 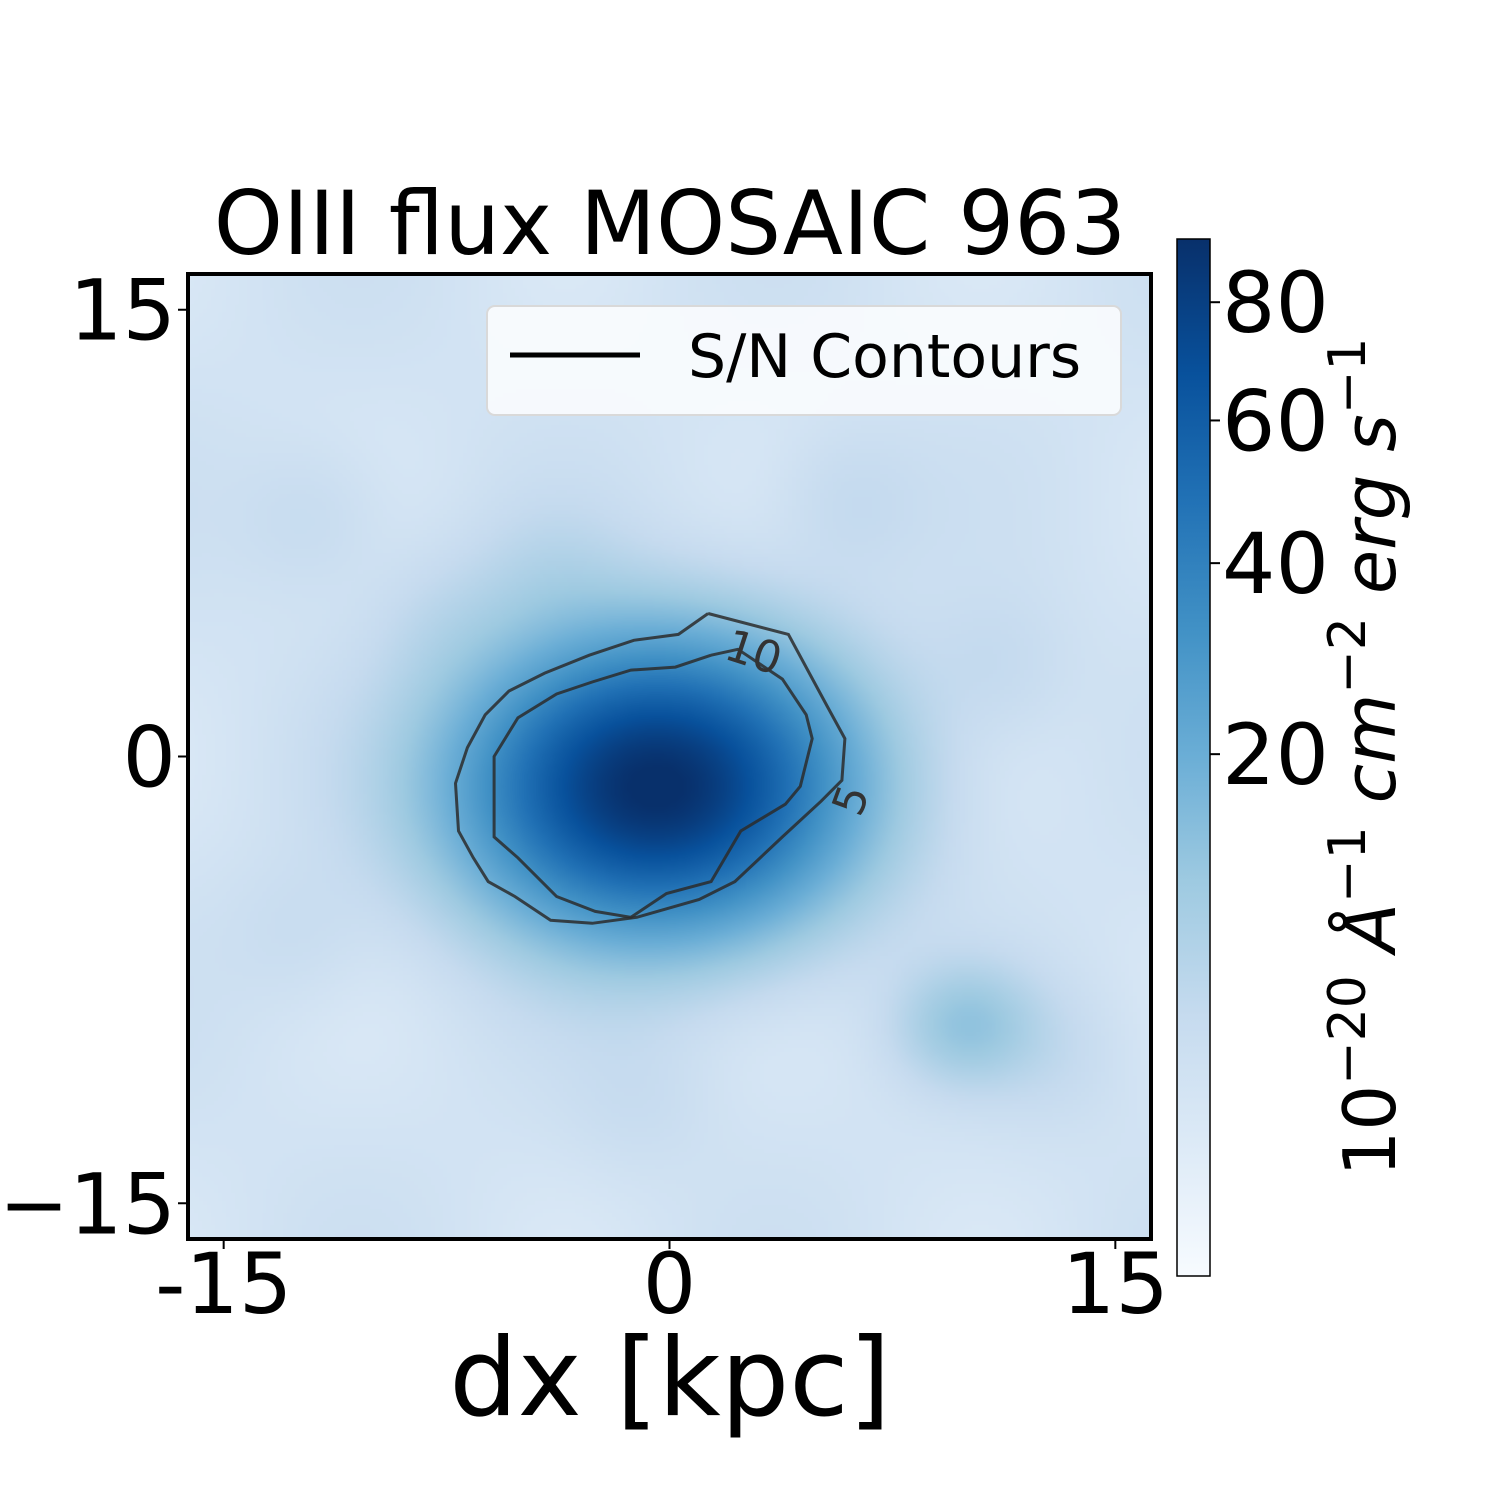 What do you see at coordinates (149, 758) in the screenshot?
I see `y-tick-label: 0` at bounding box center [149, 758].